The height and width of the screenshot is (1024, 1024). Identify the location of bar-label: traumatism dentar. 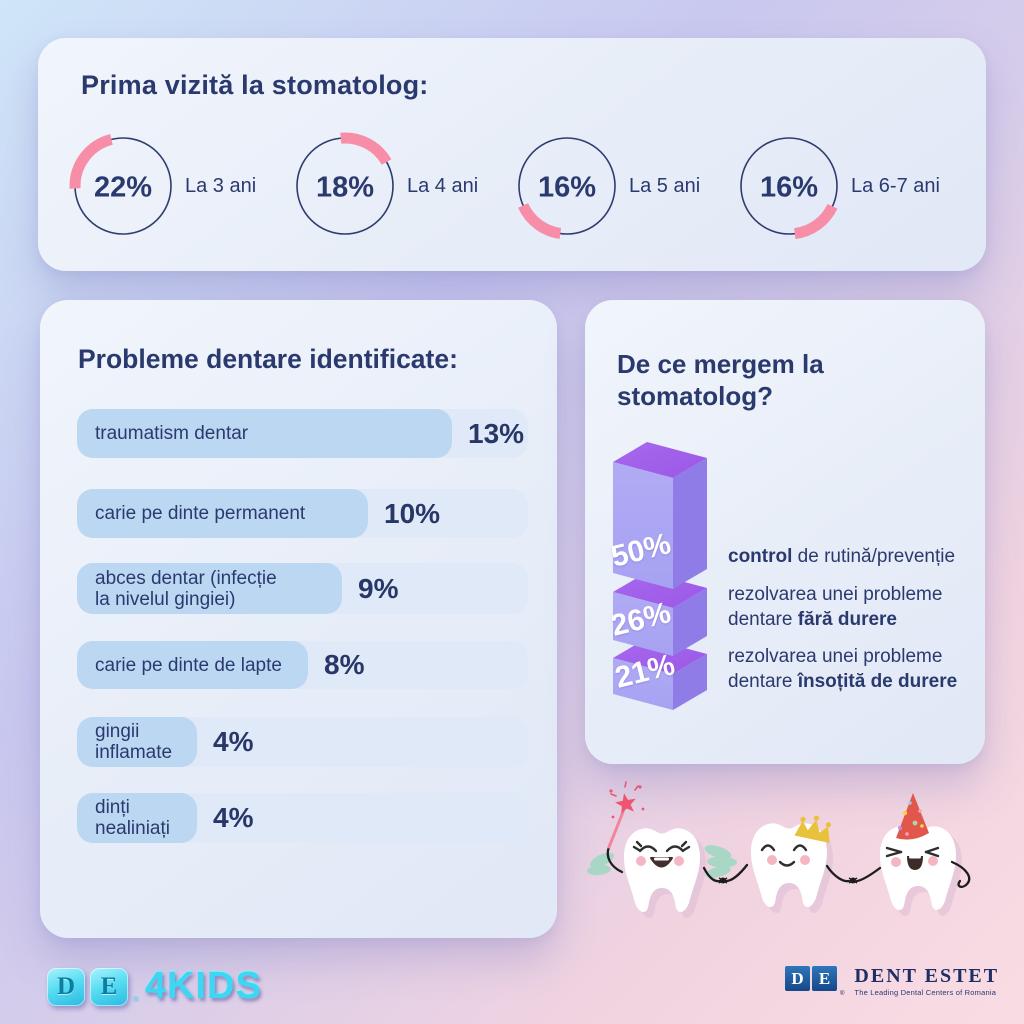
(172, 433).